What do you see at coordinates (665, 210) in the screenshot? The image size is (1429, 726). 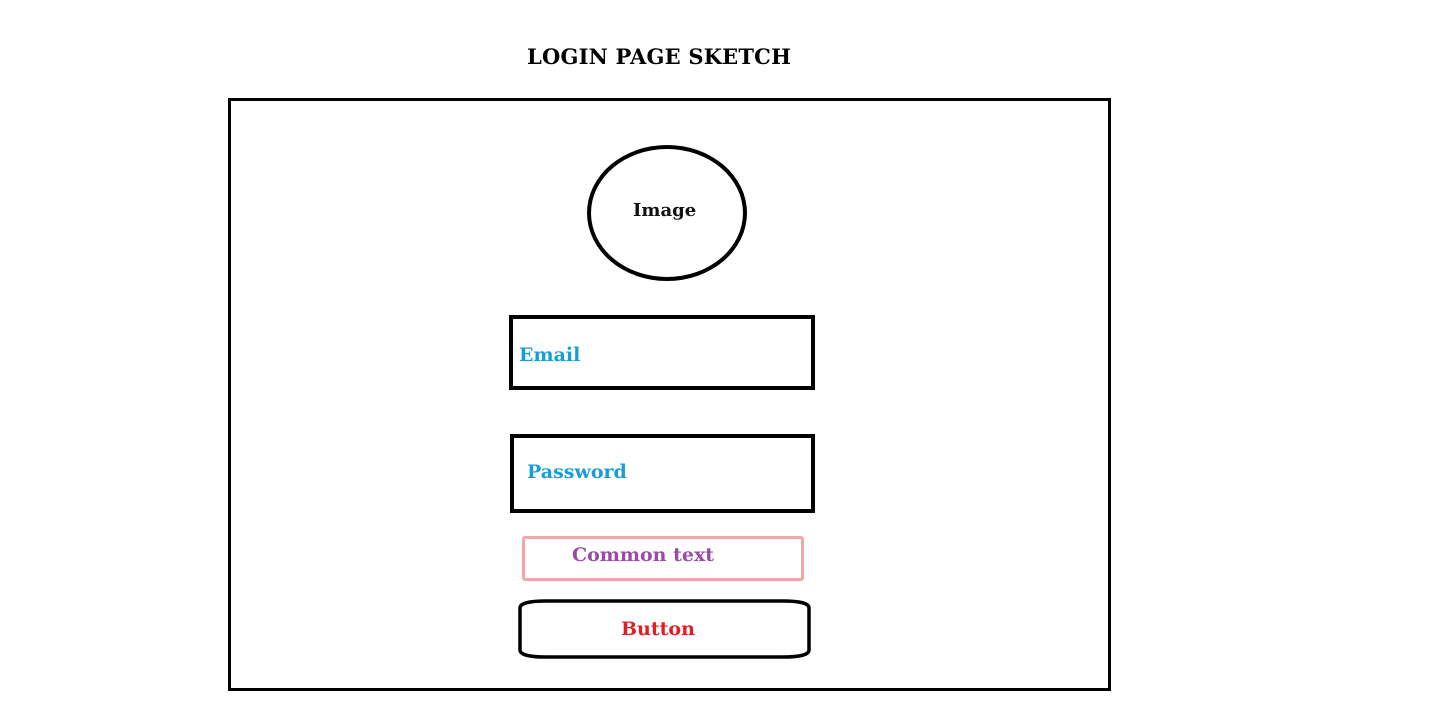 I see `image-placeholder-label: Image` at bounding box center [665, 210].